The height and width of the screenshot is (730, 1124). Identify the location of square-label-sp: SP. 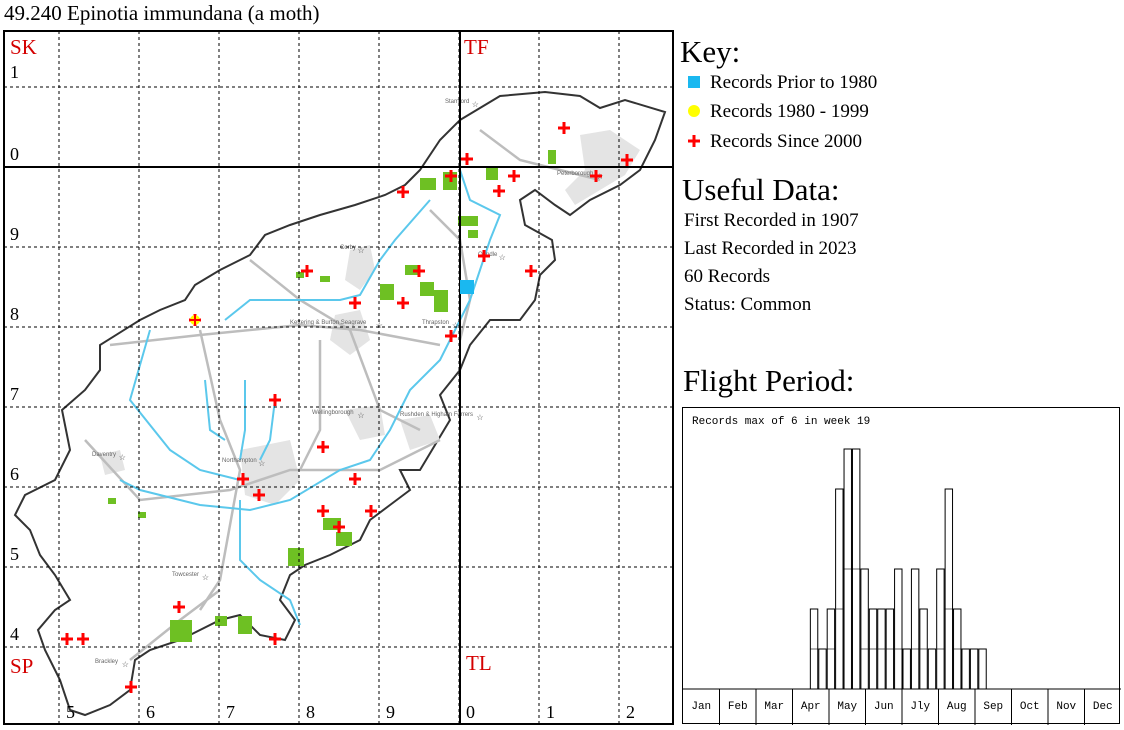
(21, 666).